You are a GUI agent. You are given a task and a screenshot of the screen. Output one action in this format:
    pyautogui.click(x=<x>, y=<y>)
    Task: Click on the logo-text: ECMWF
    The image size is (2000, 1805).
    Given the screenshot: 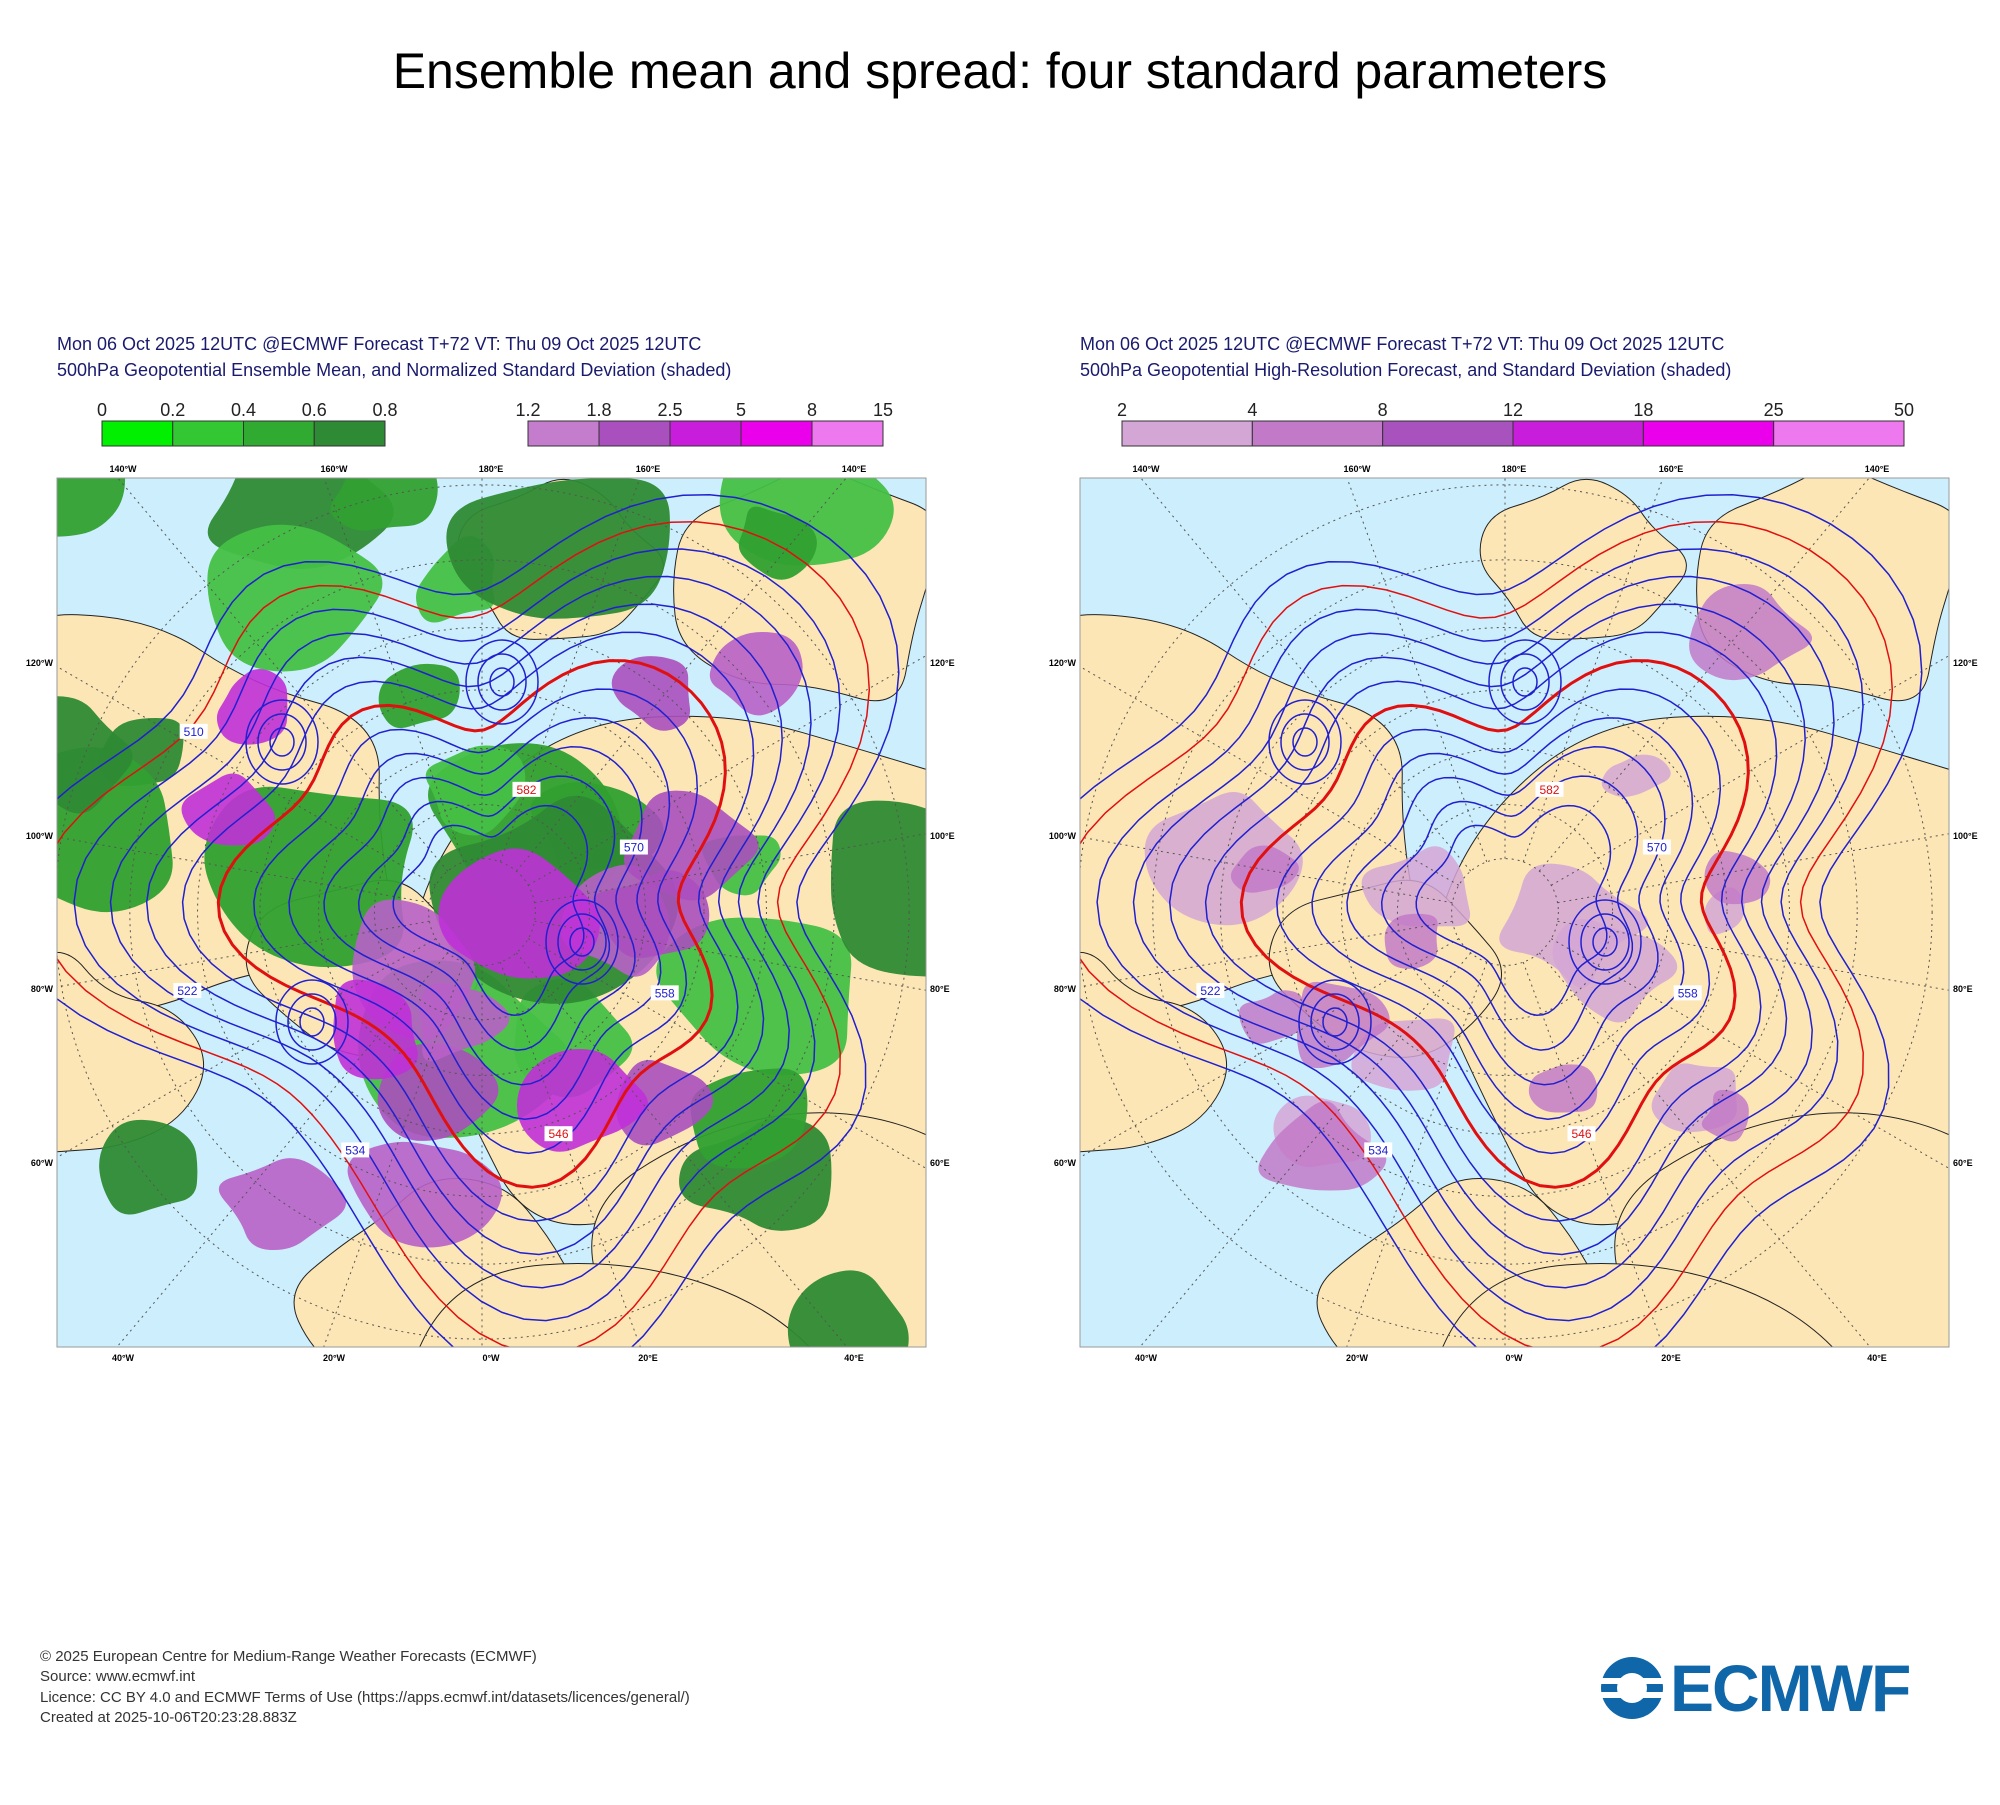 What is the action you would take?
    pyautogui.click(x=1789, y=1688)
    